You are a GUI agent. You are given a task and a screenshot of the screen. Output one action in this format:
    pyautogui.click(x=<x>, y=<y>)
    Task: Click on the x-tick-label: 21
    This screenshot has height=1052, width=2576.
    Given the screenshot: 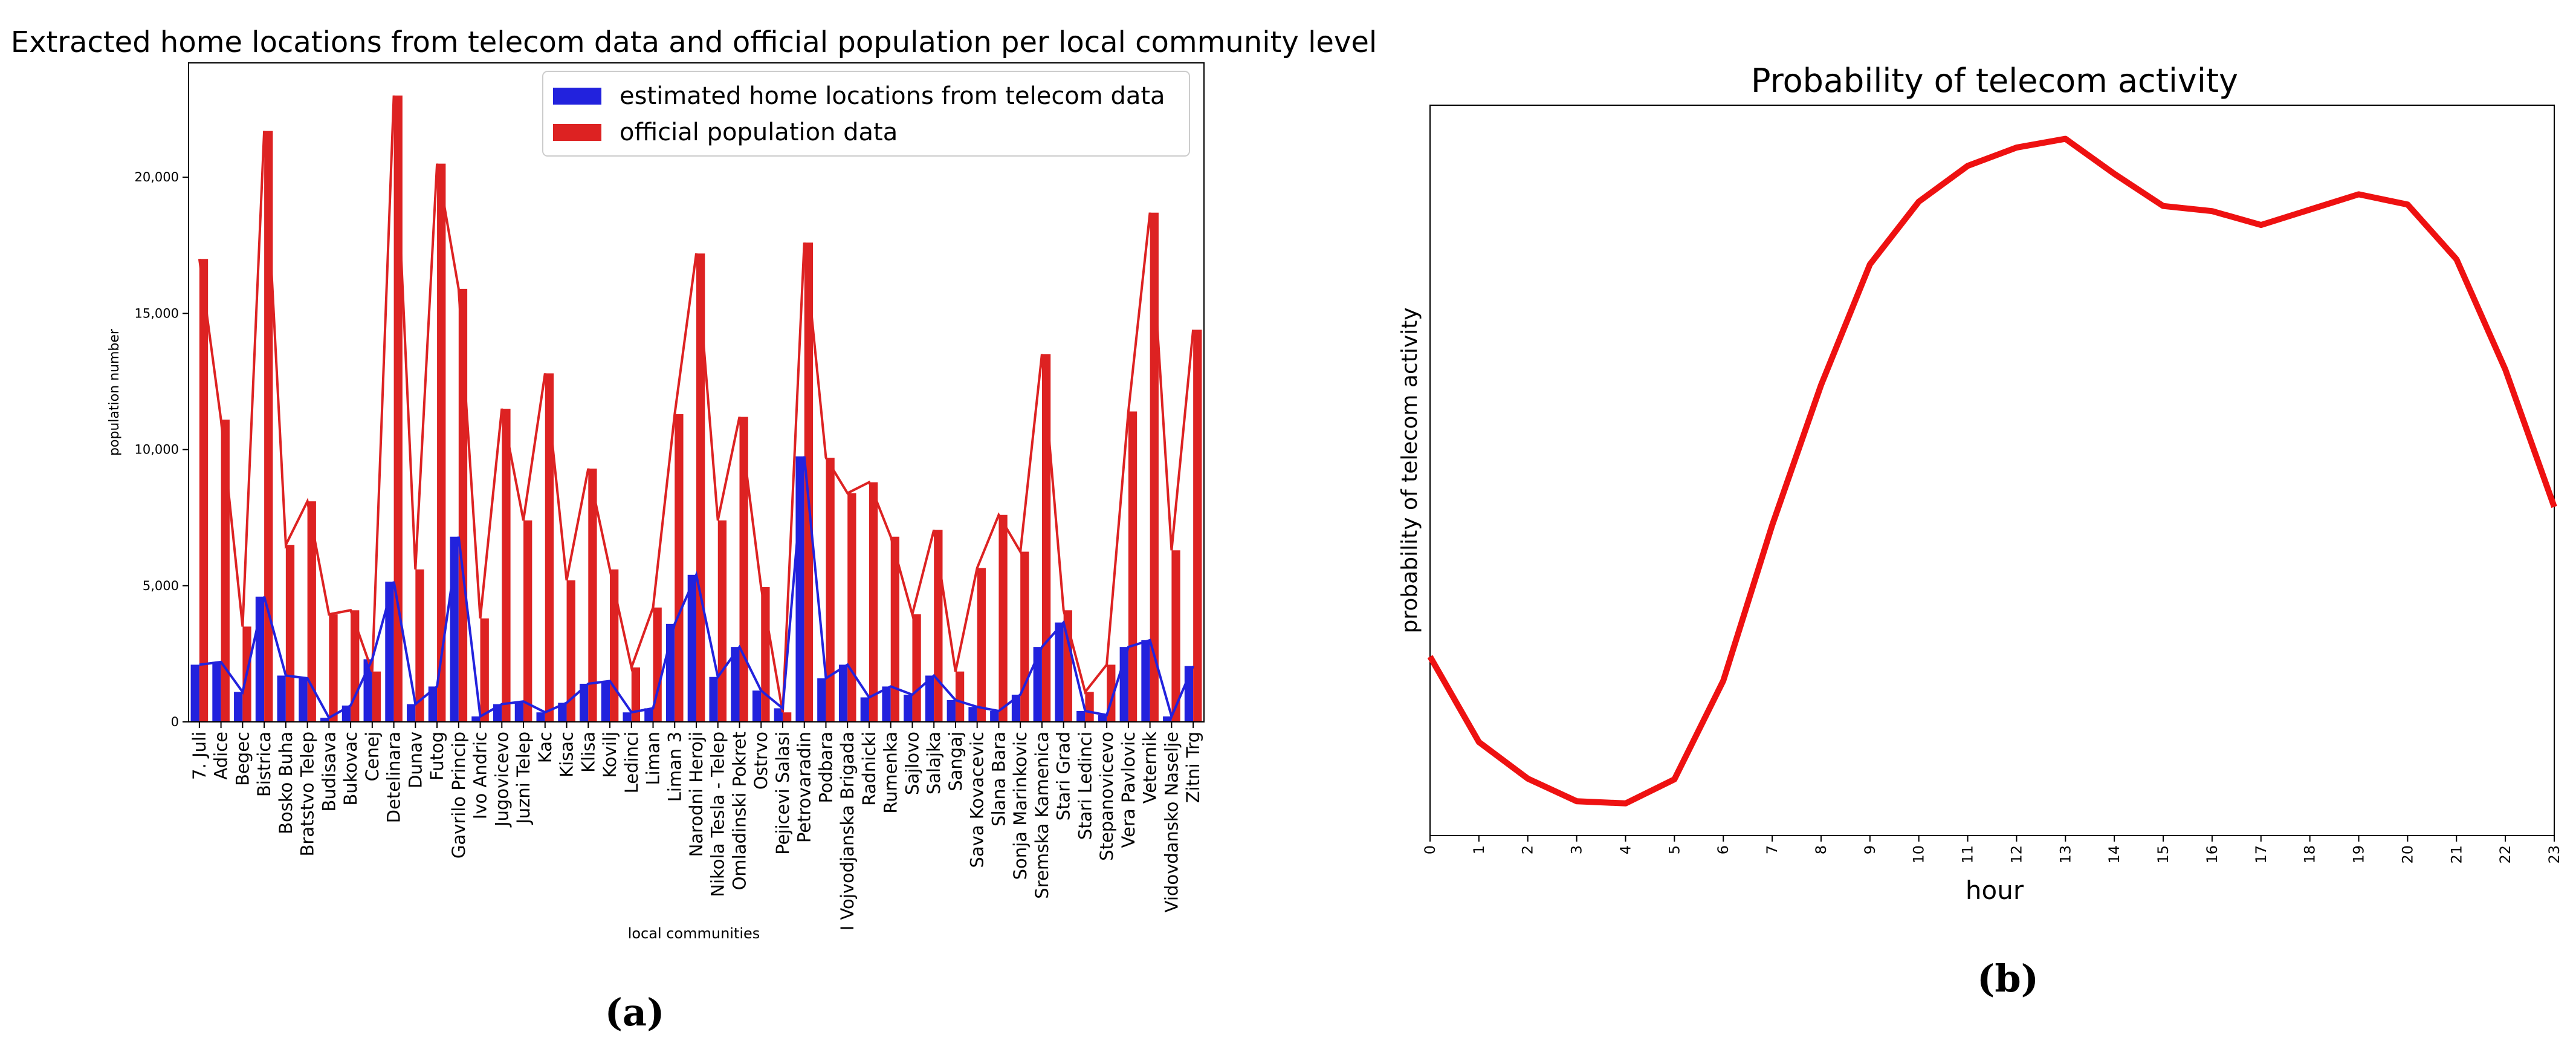 What is the action you would take?
    pyautogui.click(x=2456, y=854)
    